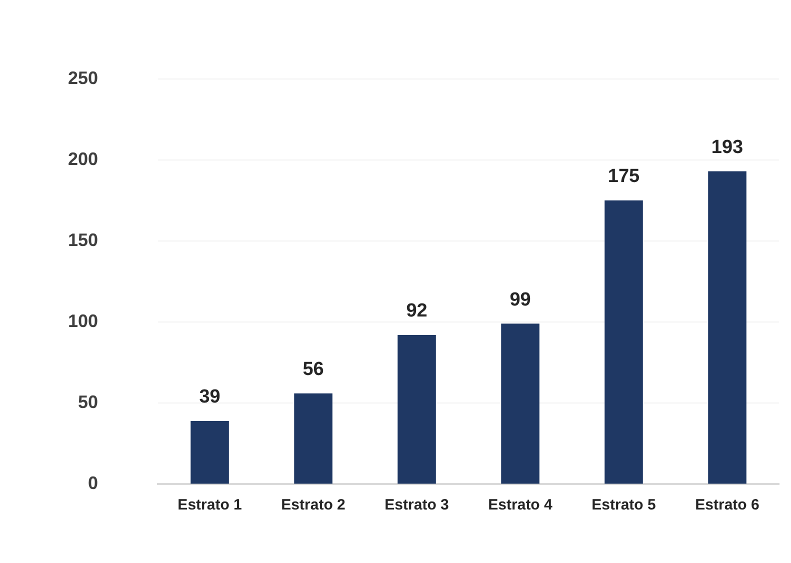 Image resolution: width=791 pixels, height=563 pixels. I want to click on data-label: 39, so click(209, 397).